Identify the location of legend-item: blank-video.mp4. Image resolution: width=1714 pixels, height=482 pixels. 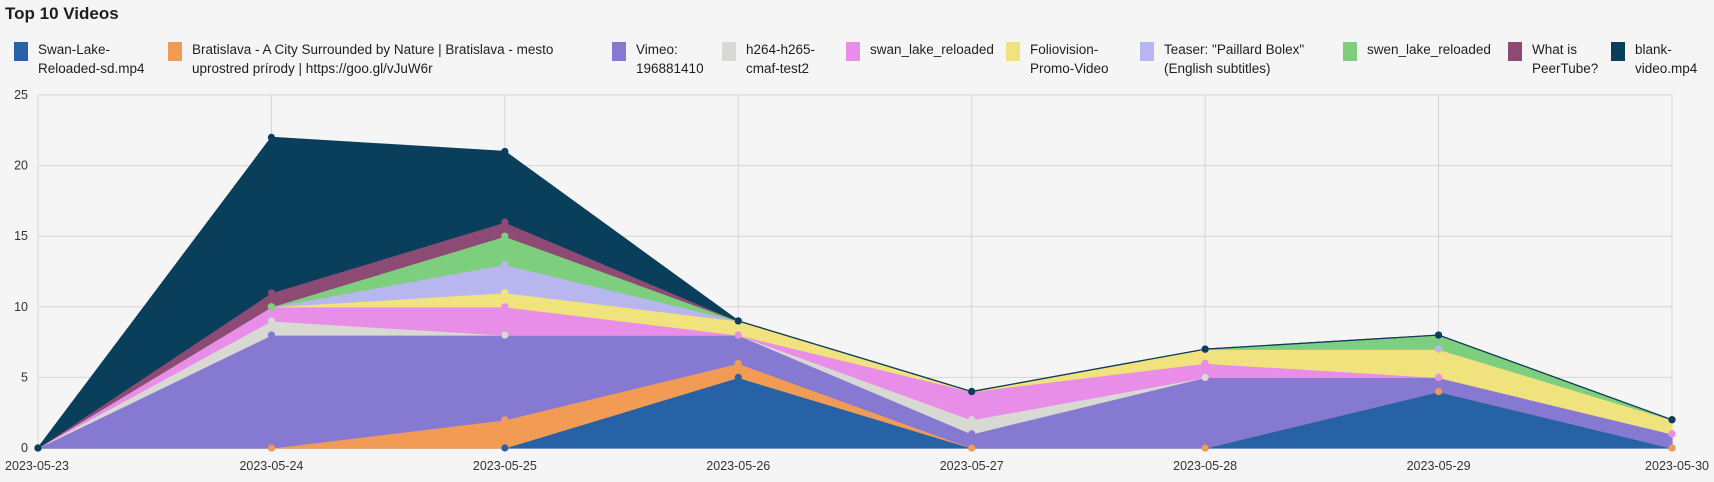
(1654, 59).